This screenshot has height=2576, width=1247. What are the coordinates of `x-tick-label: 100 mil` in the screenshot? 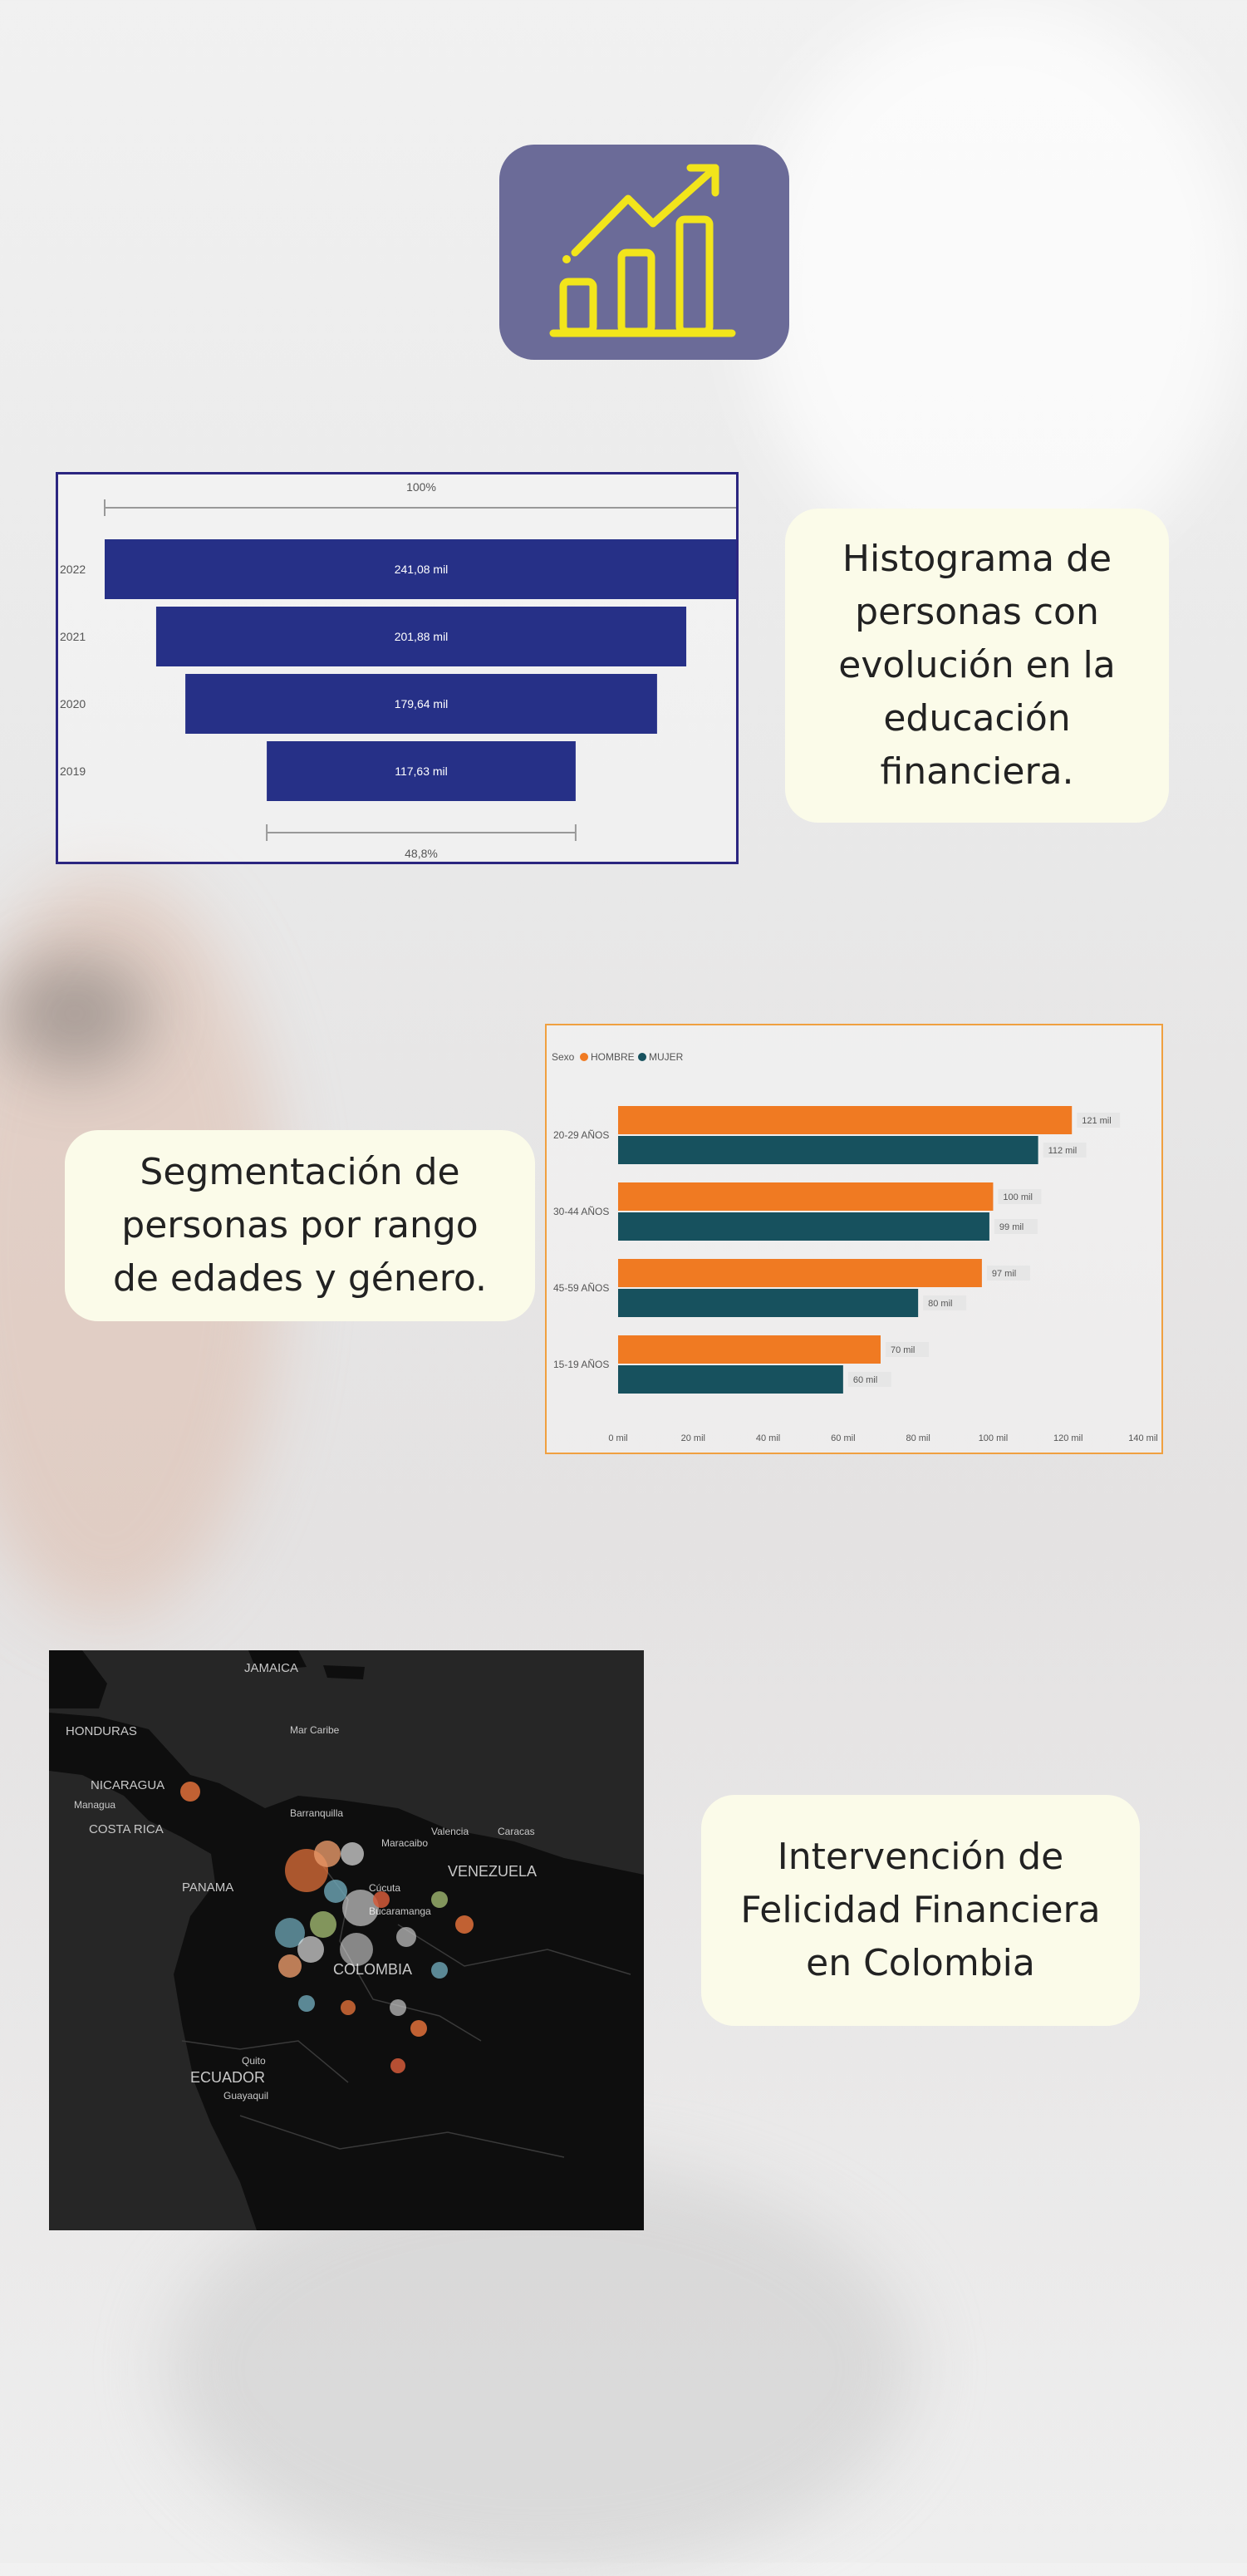 It's located at (993, 1438).